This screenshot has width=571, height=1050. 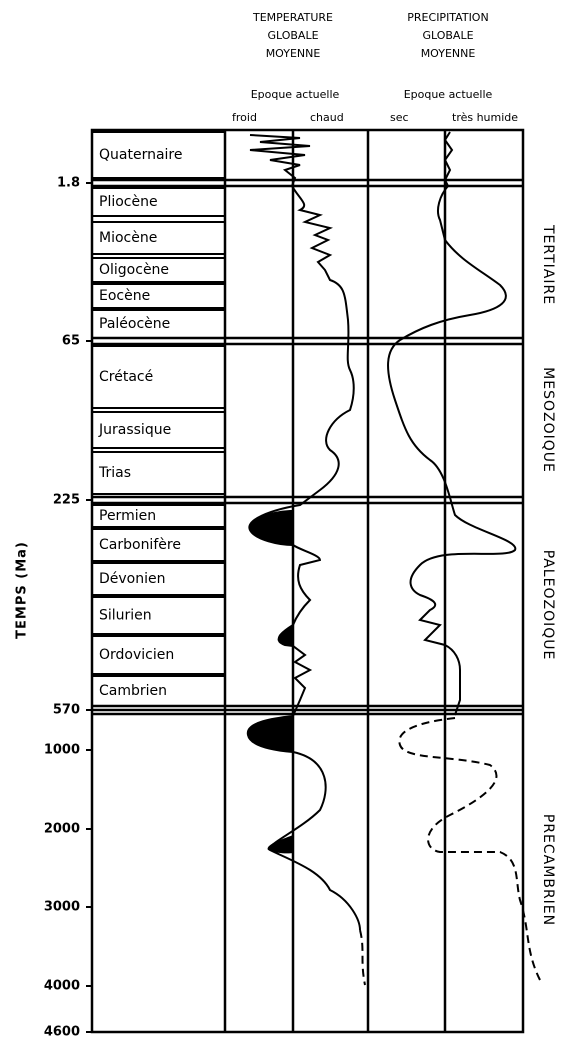 What do you see at coordinates (295, 94) in the screenshot?
I see `temperature-subtitle: Epoque actuelle` at bounding box center [295, 94].